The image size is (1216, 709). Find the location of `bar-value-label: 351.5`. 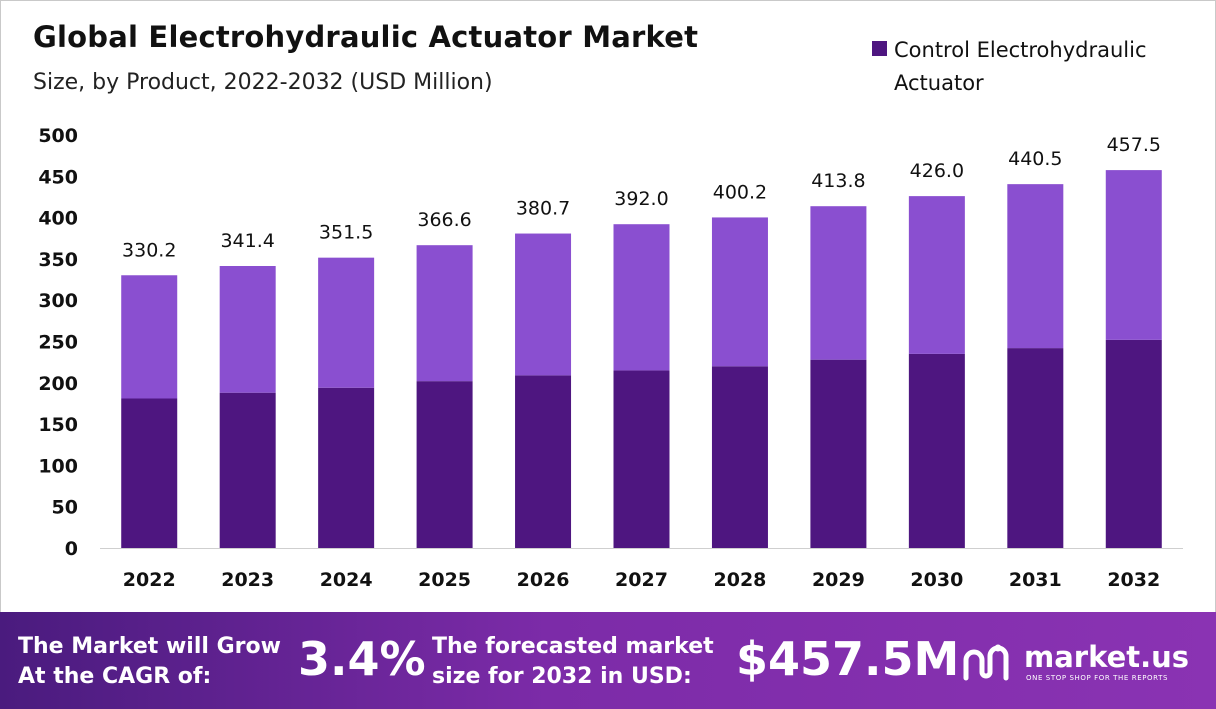

bar-value-label: 351.5 is located at coordinates (346, 233).